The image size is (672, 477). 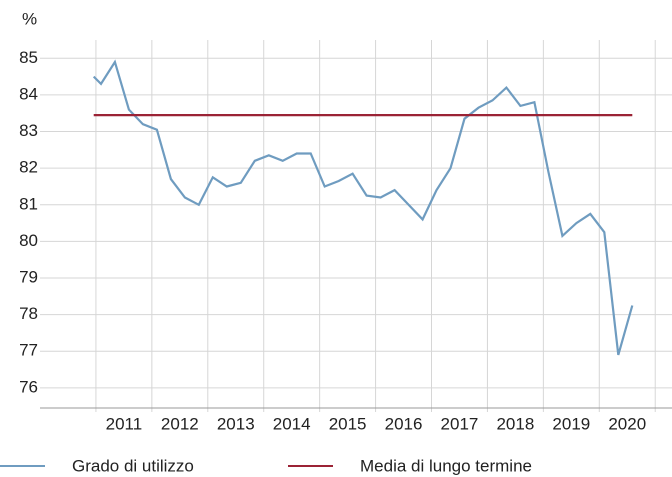 I want to click on x-tick-label: 2017, so click(x=460, y=423).